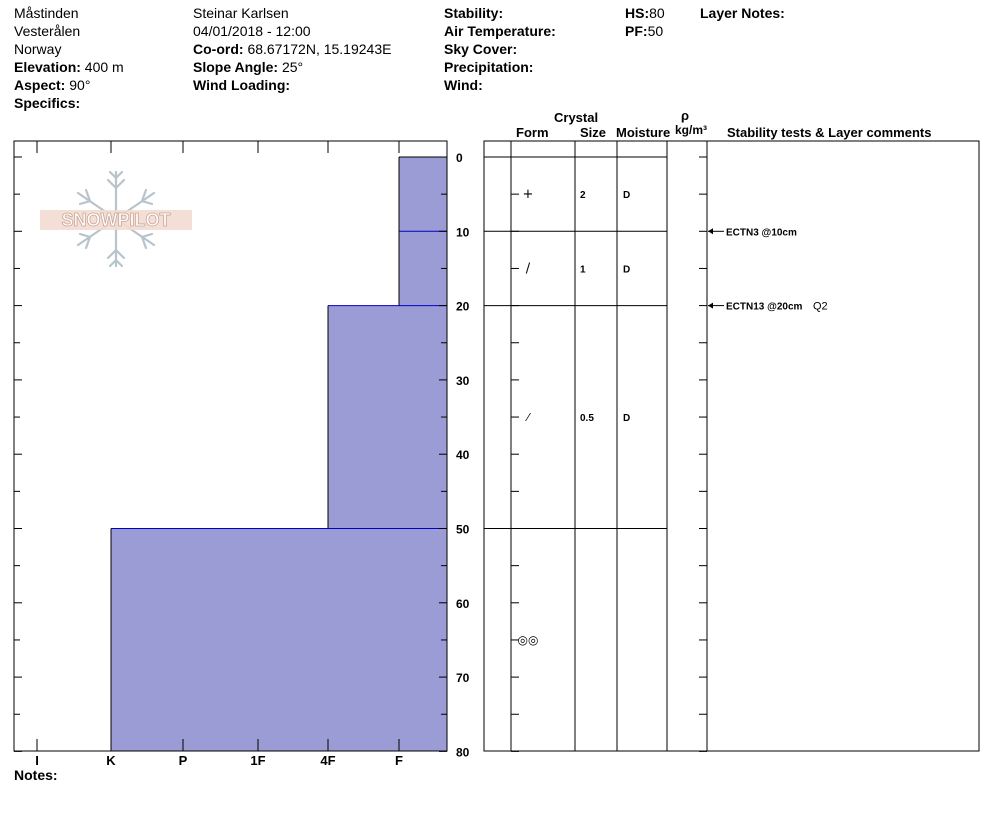  I want to click on precipitation-label: Precipitation:, so click(489, 67).